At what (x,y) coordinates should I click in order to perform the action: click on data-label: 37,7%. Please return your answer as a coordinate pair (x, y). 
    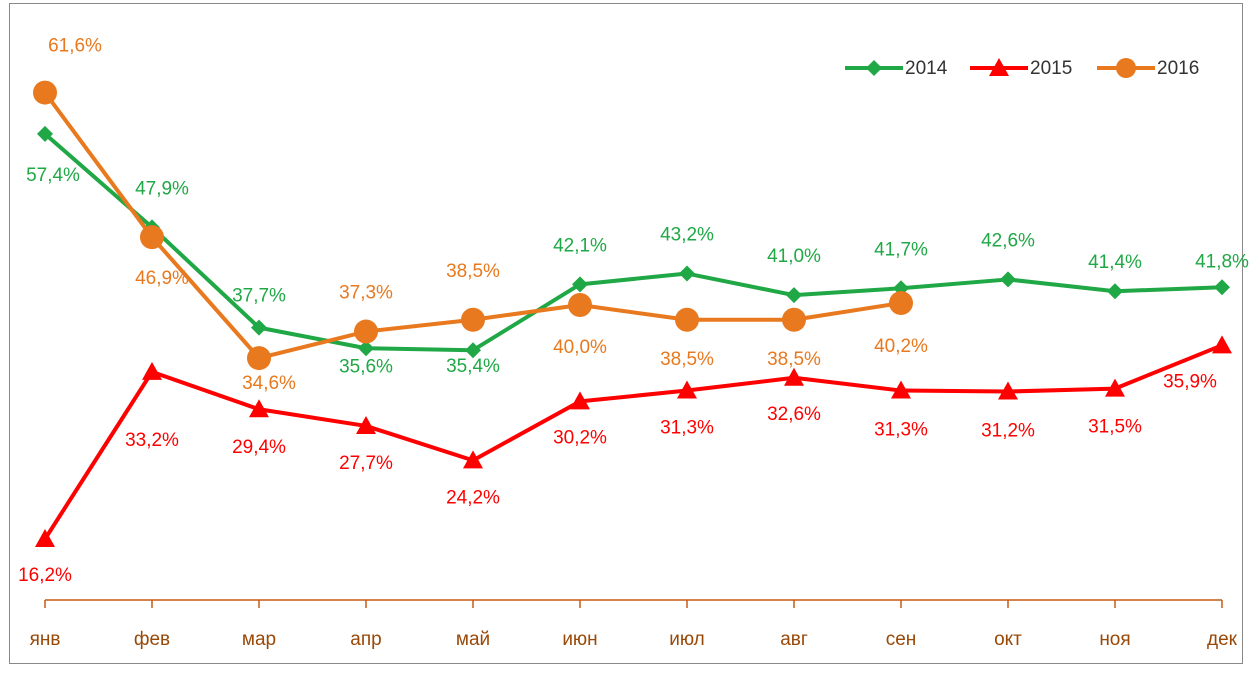
    Looking at the image, I should click on (259, 296).